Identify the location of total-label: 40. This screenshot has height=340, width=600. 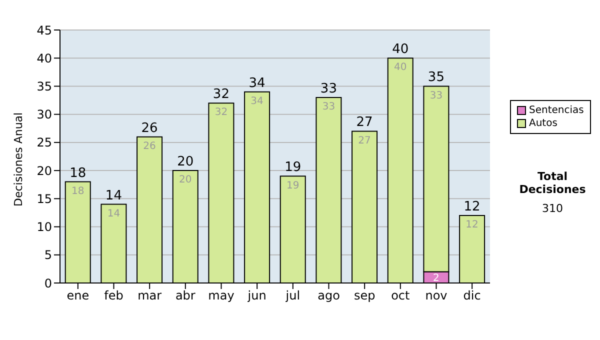
(400, 50).